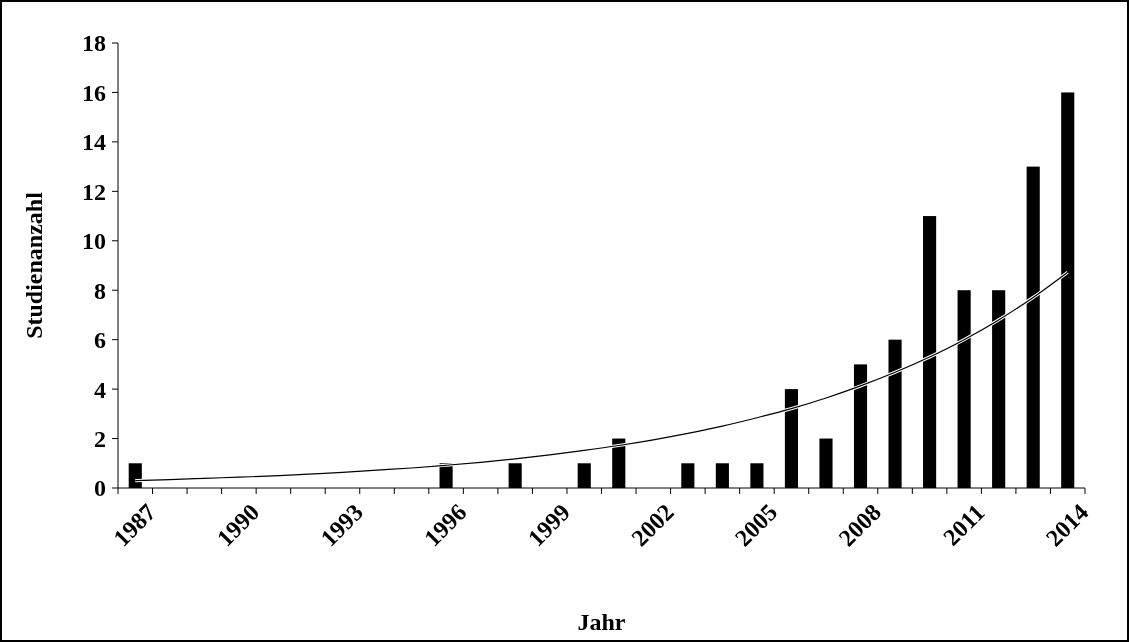 Image resolution: width=1129 pixels, height=642 pixels. I want to click on y-tick-label: 10, so click(94, 241).